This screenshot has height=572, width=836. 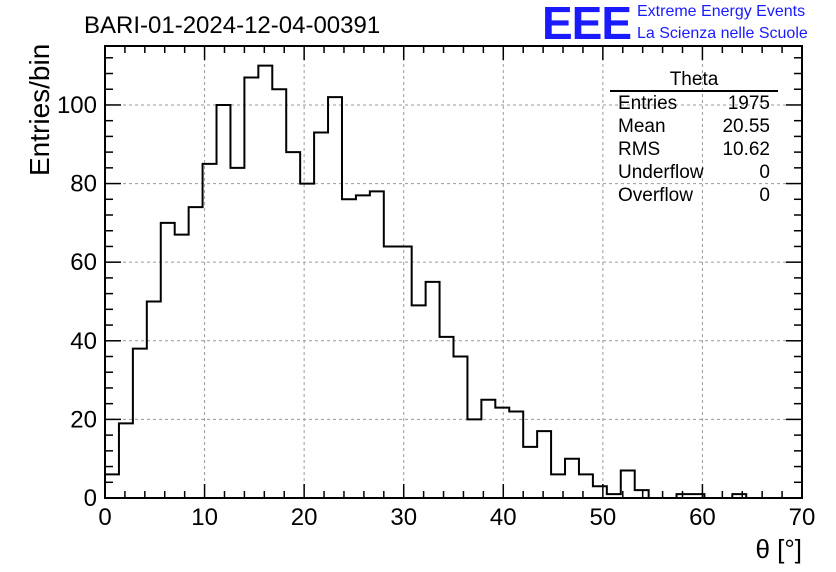 What do you see at coordinates (104, 517) in the screenshot?
I see `x-tick-label: 0` at bounding box center [104, 517].